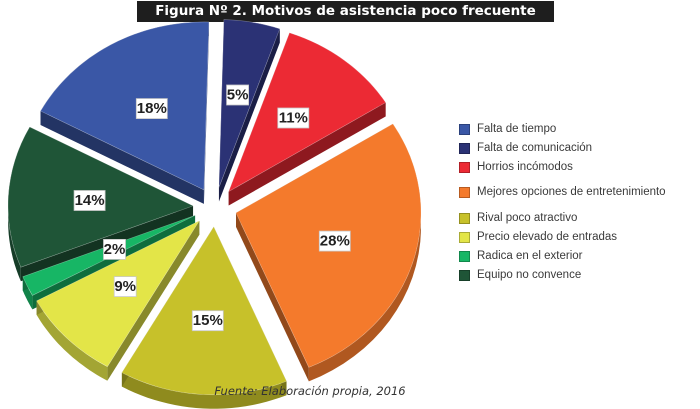  I want to click on data-label-2: 11%, so click(293, 118).